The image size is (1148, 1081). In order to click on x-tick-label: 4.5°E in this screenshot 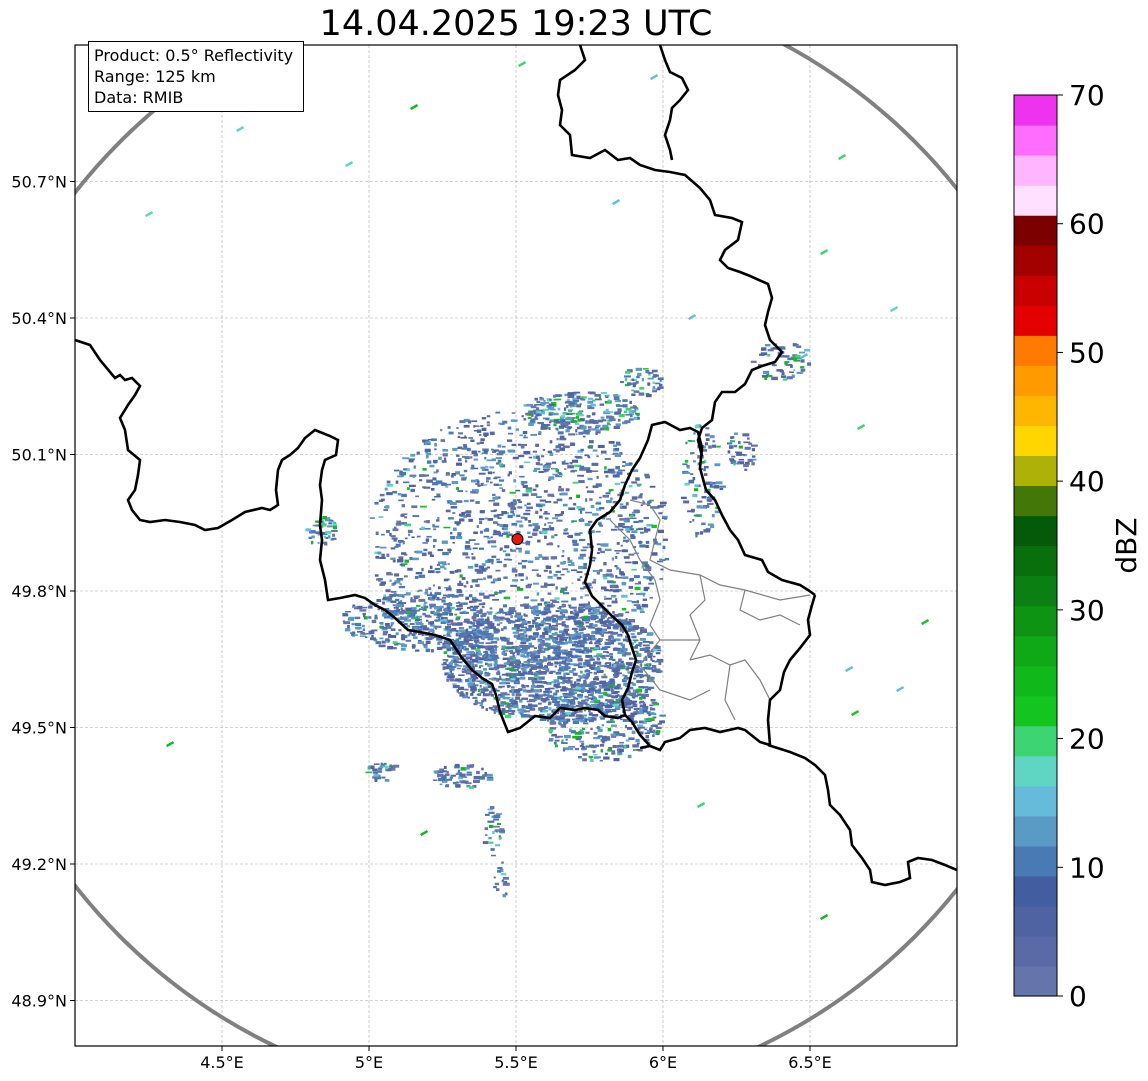, I will do `click(222, 1062)`.